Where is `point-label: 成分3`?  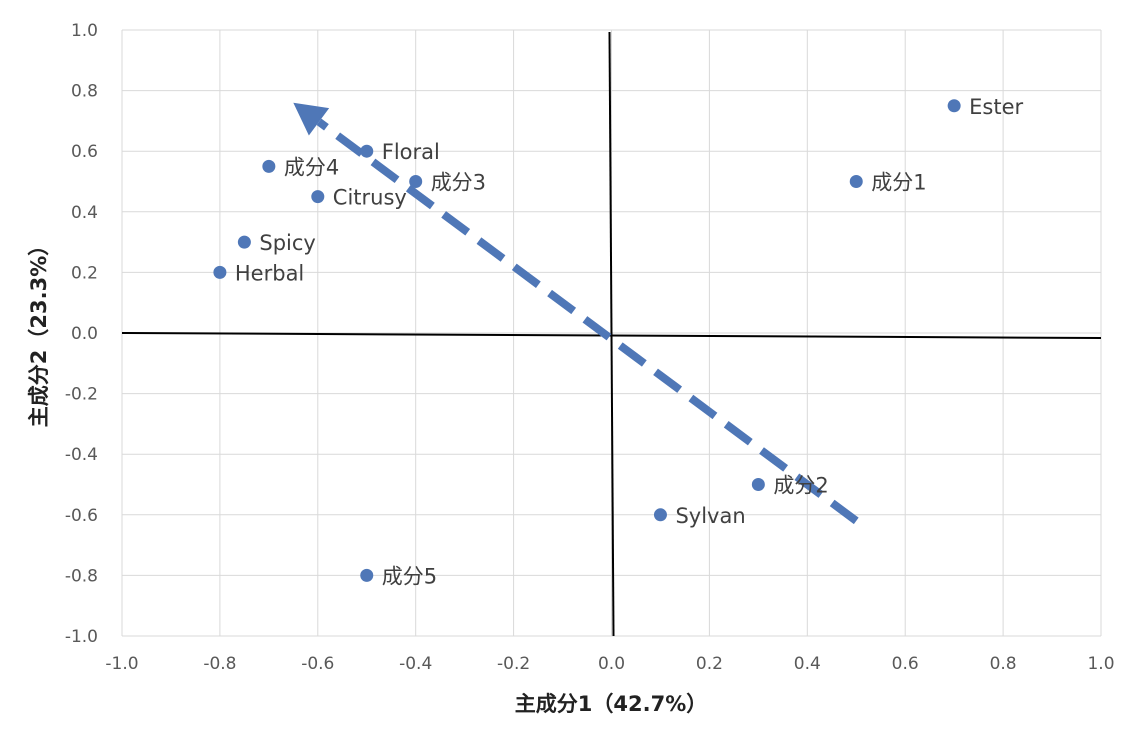 point-label: 成分3 is located at coordinates (458, 183).